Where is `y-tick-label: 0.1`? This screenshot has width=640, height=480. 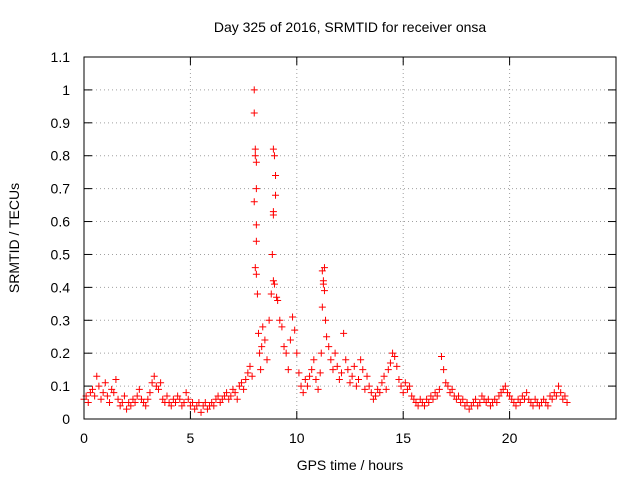 y-tick-label: 0.1 is located at coordinates (61, 386).